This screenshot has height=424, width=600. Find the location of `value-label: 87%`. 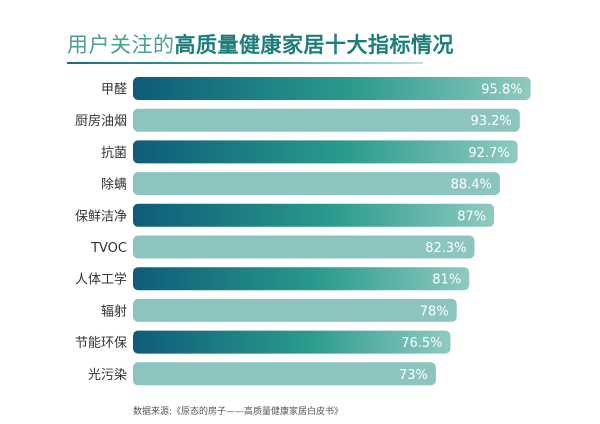

value-label: 87% is located at coordinates (471, 216).